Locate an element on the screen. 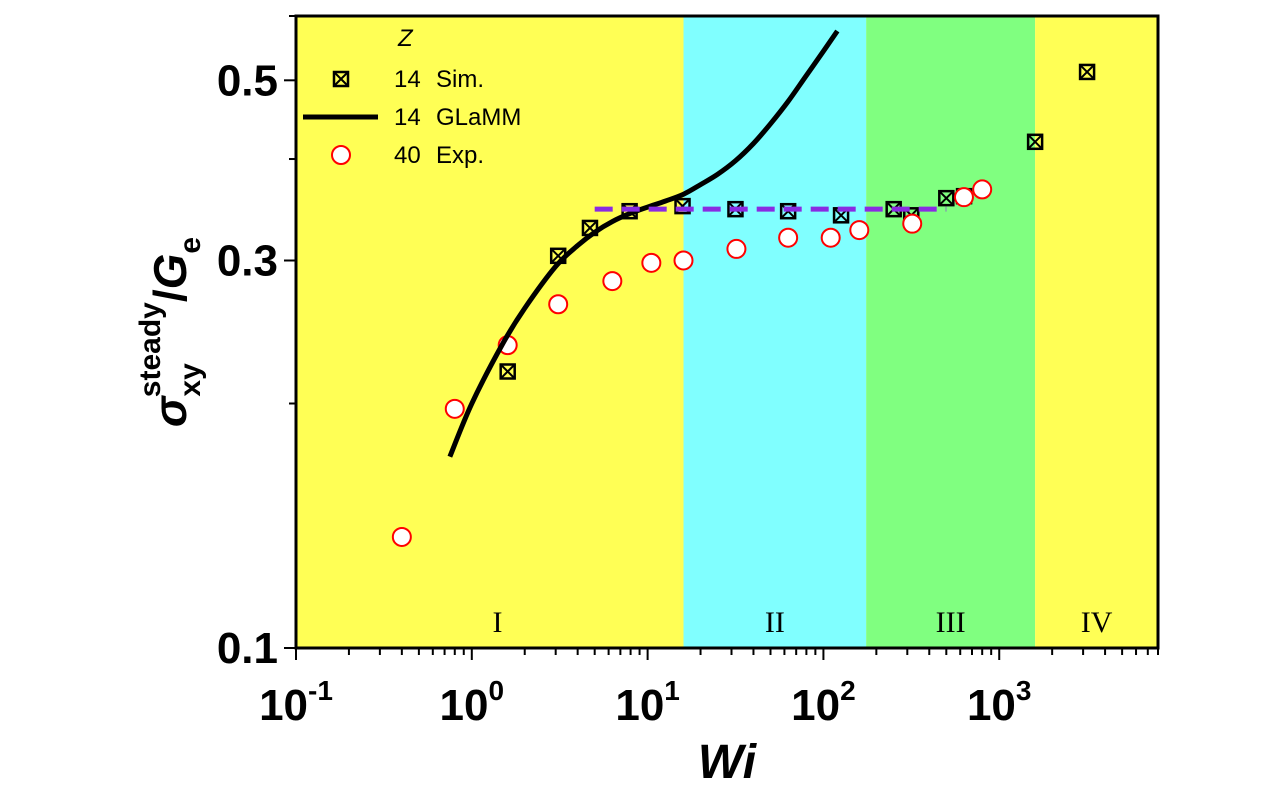 Image resolution: width=1276 pixels, height=787 pixels. legend-z-exp: 40 is located at coordinates (407, 155).